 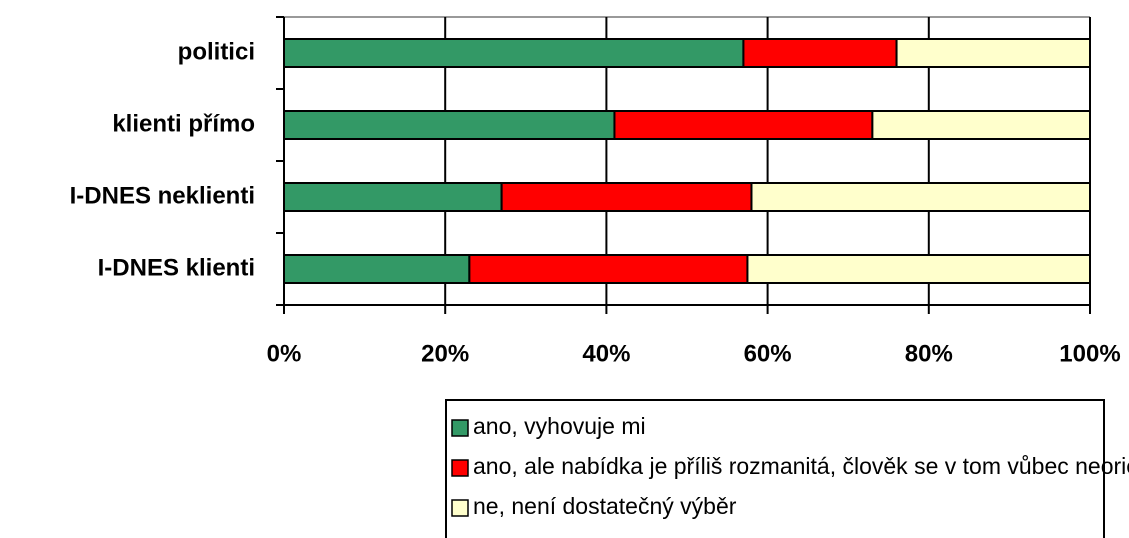 What do you see at coordinates (606, 353) in the screenshot?
I see `x-tick-label: 40%` at bounding box center [606, 353].